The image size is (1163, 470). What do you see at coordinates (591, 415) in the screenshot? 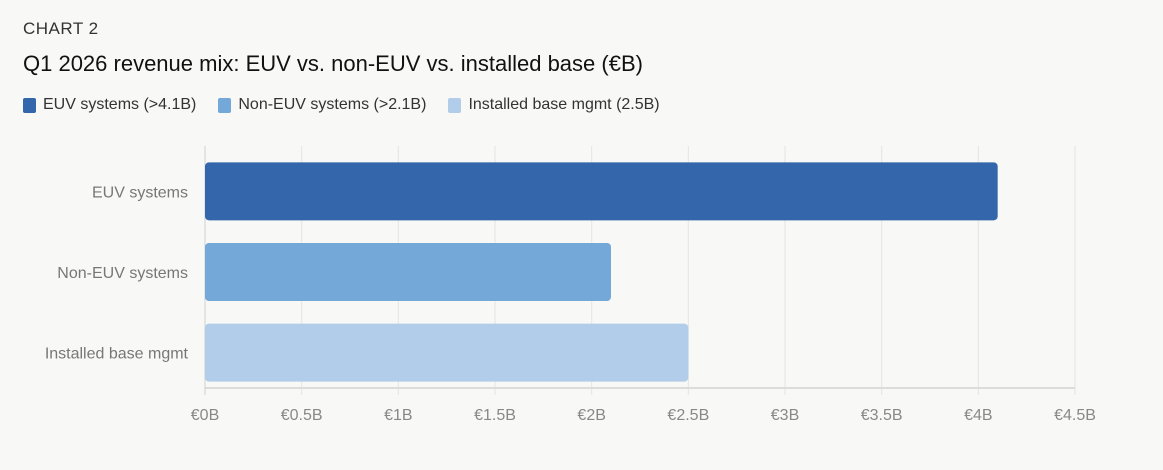
I see `x-tick-label: €2B` at bounding box center [591, 415].